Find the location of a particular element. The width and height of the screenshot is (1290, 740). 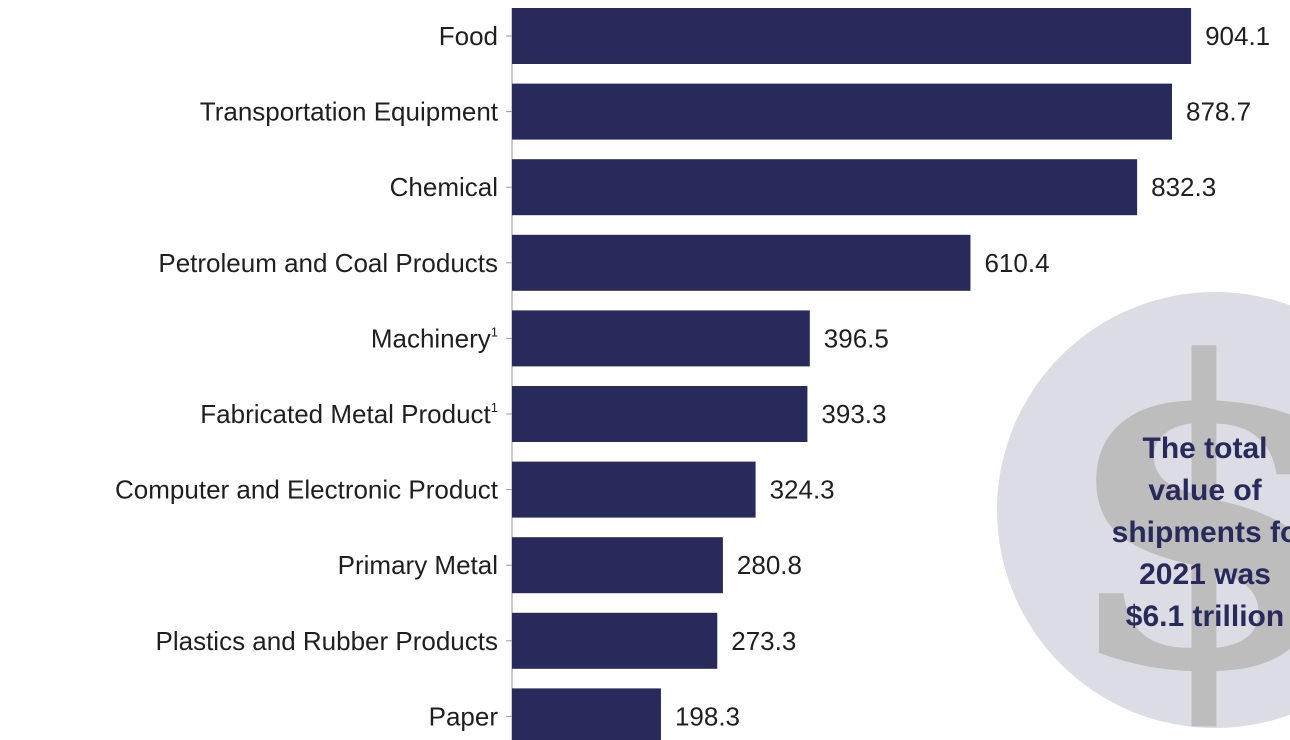

dollar-sign-icon: $ is located at coordinates (1174, 506).